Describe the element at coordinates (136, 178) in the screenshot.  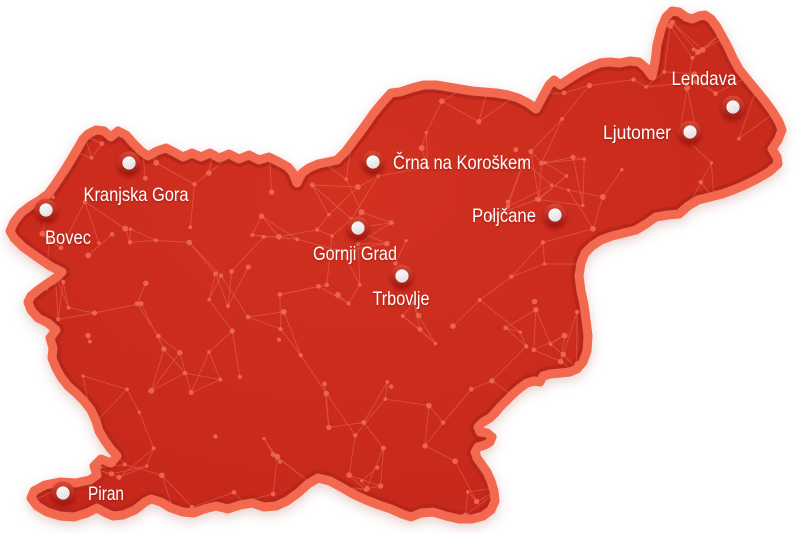
I see `city-kranjska-gora: Kranjska Gora` at that location.